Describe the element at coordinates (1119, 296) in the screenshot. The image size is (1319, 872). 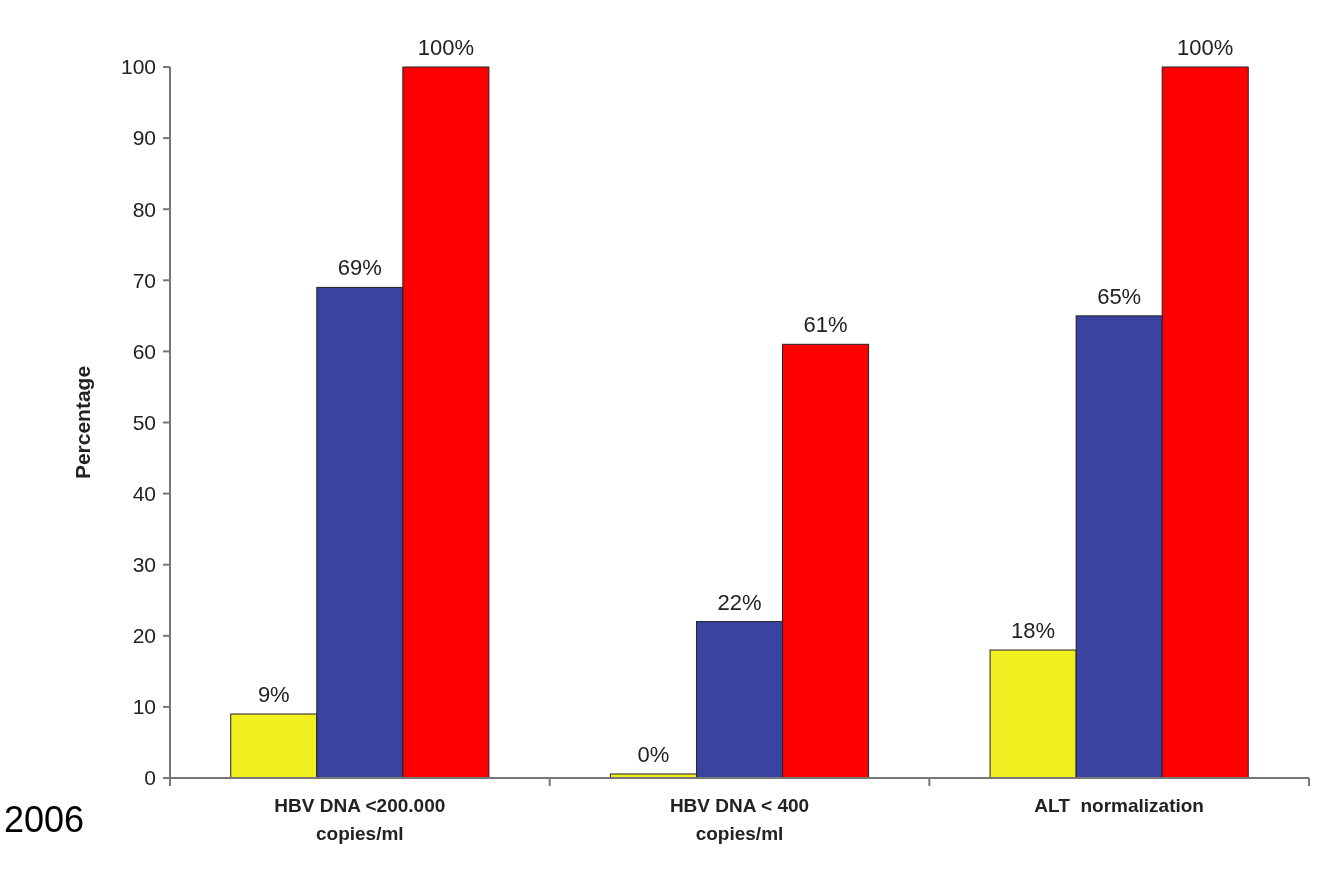
I see `data-label: 65%` at that location.